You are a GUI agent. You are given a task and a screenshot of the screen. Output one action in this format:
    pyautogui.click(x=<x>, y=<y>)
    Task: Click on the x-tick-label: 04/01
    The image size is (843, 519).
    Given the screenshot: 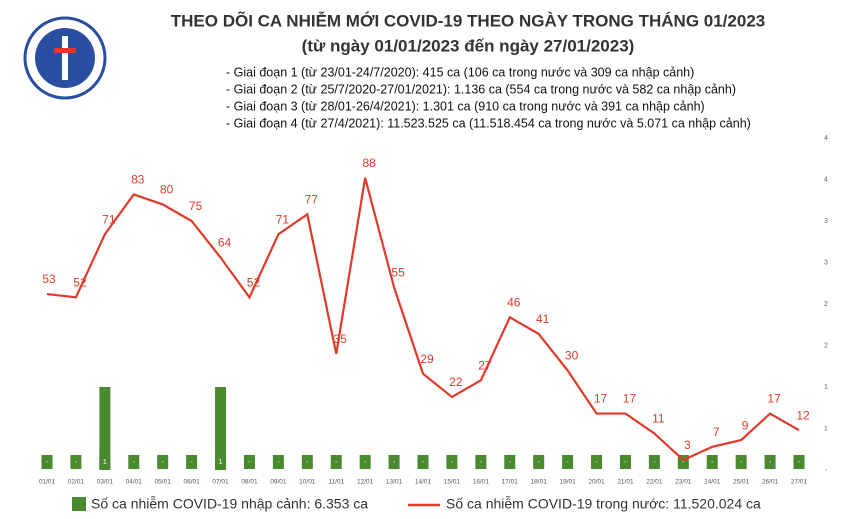 What is the action you would take?
    pyautogui.click(x=134, y=482)
    